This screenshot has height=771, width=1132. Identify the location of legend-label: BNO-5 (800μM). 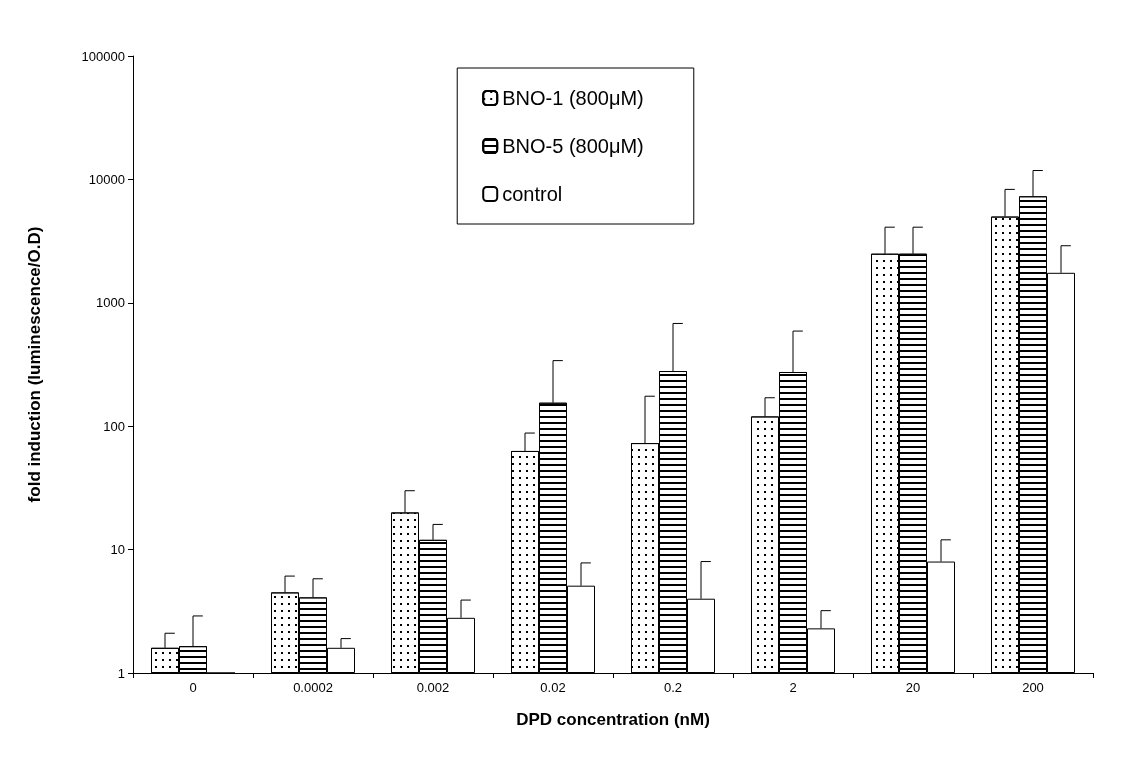
(573, 146).